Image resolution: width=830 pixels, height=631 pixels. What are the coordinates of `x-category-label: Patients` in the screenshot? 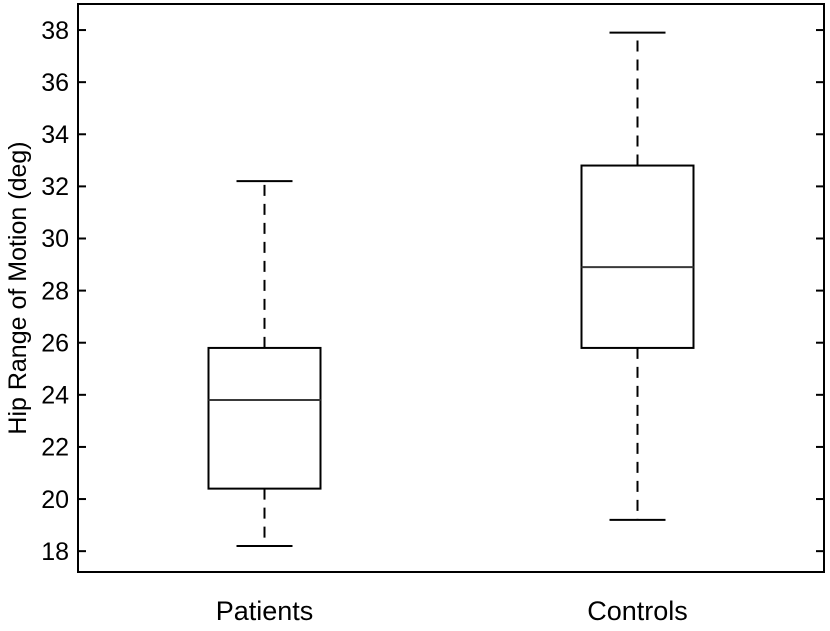 It's located at (265, 611).